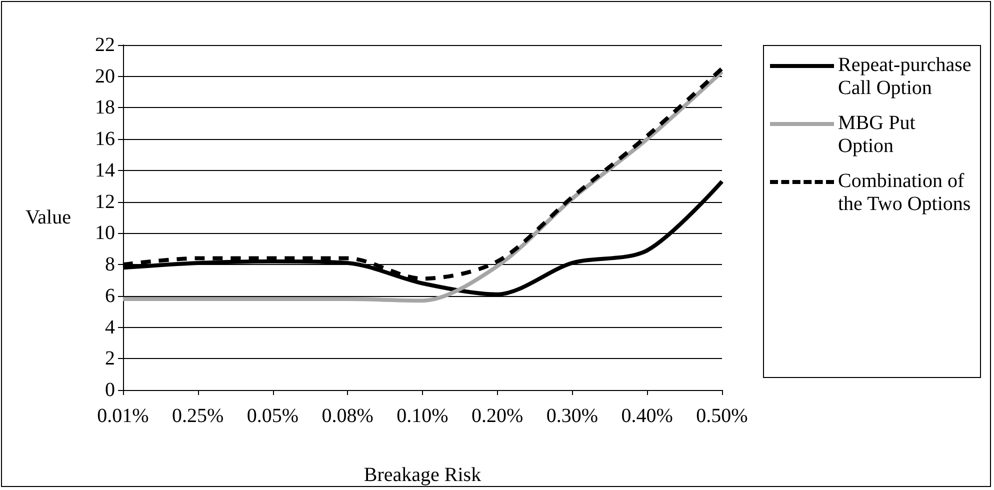 This screenshot has height=490, width=994. Describe the element at coordinates (105, 201) in the screenshot. I see `y-tick-label: 12` at that location.